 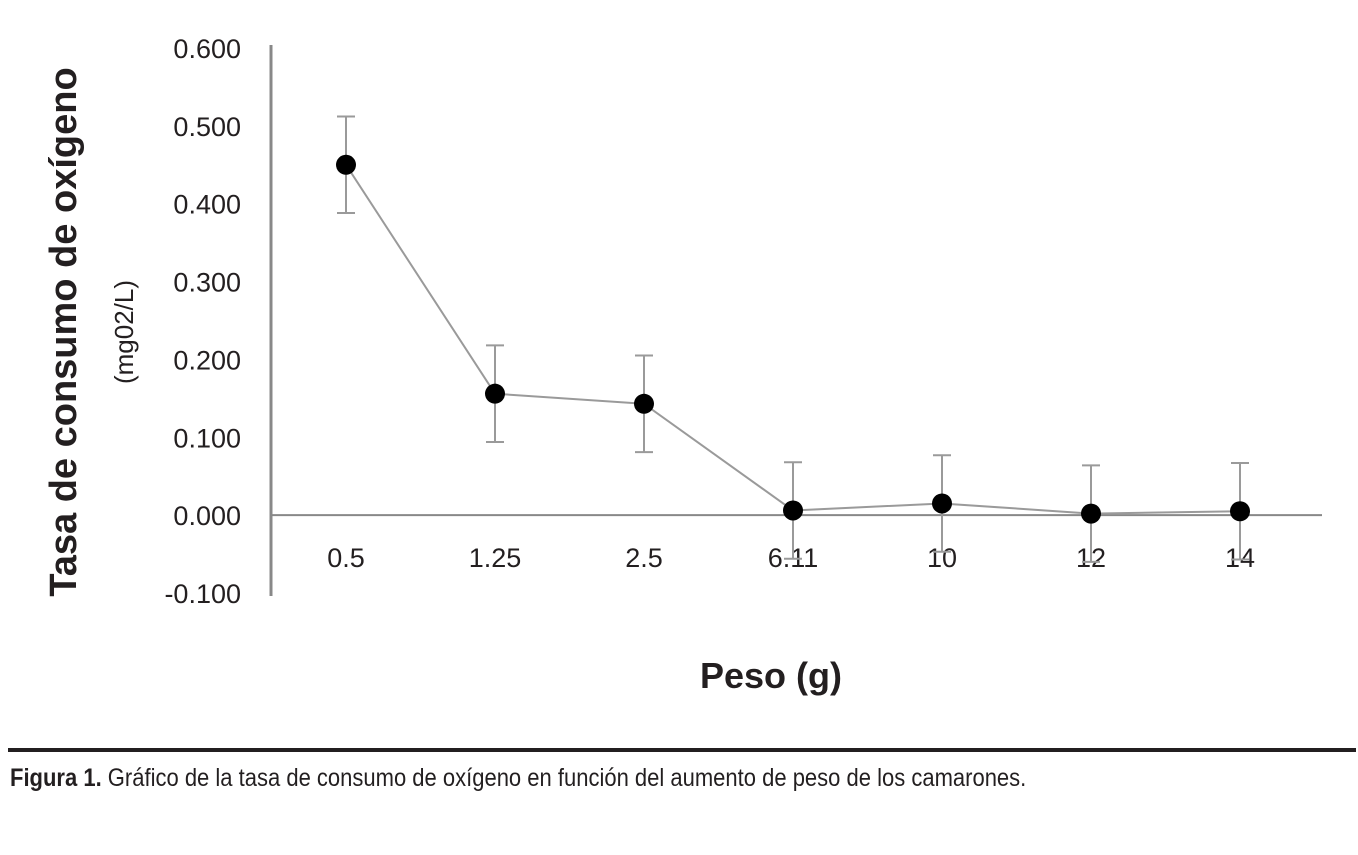 I want to click on x-tick-label: 0.5, so click(x=346, y=558).